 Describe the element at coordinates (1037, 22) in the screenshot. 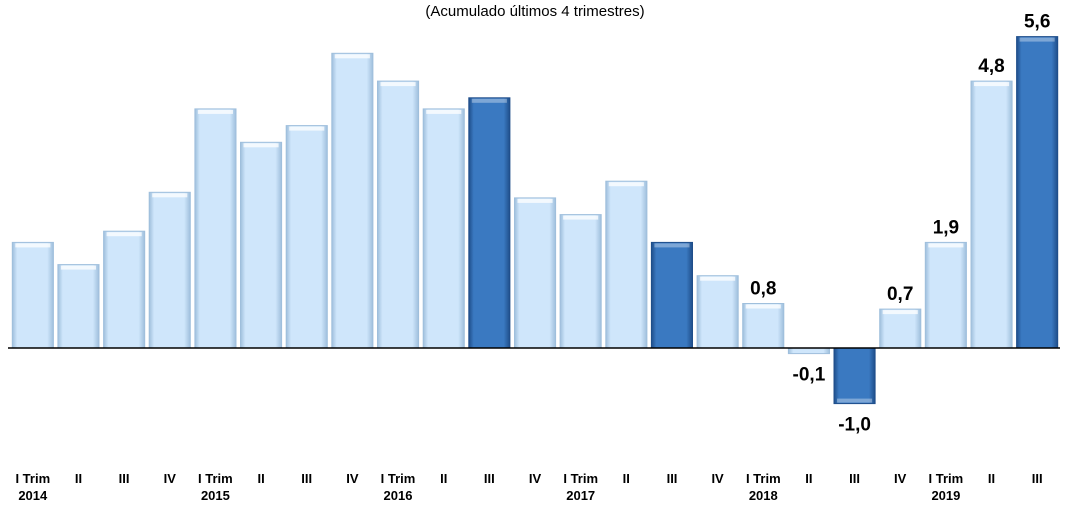

I see `bar-value-label: 5,6` at that location.